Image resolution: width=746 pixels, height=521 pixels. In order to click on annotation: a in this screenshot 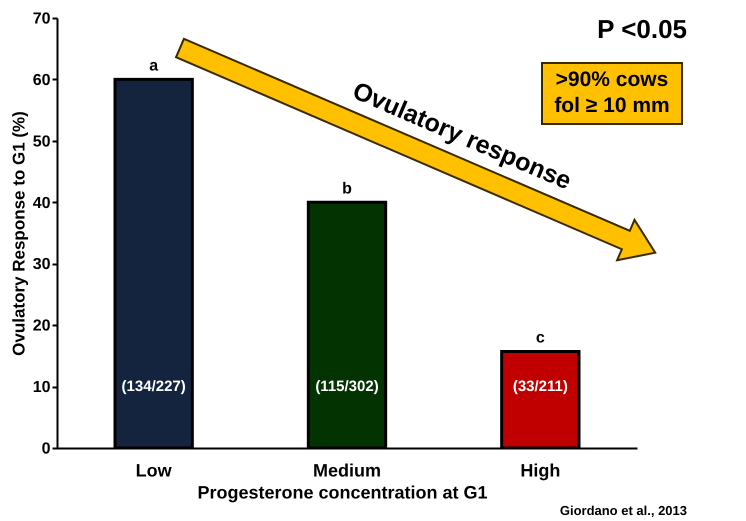, I will do `click(153, 65)`.